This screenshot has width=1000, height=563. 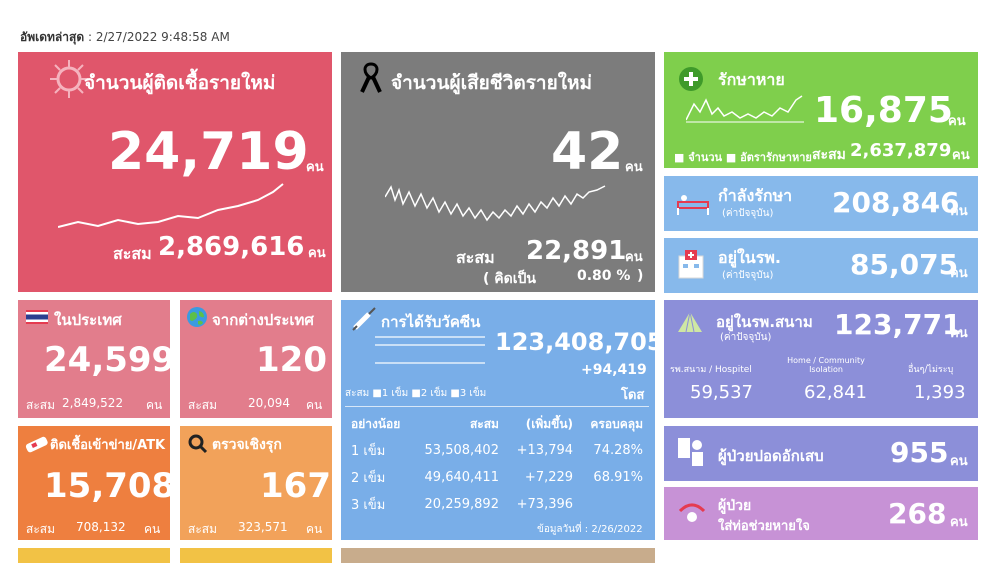 I want to click on vaccine-table-header: อย่างน้อย สะสม (เพิ่มขึ้น) ครอบคลุม, so click(x=497, y=424).